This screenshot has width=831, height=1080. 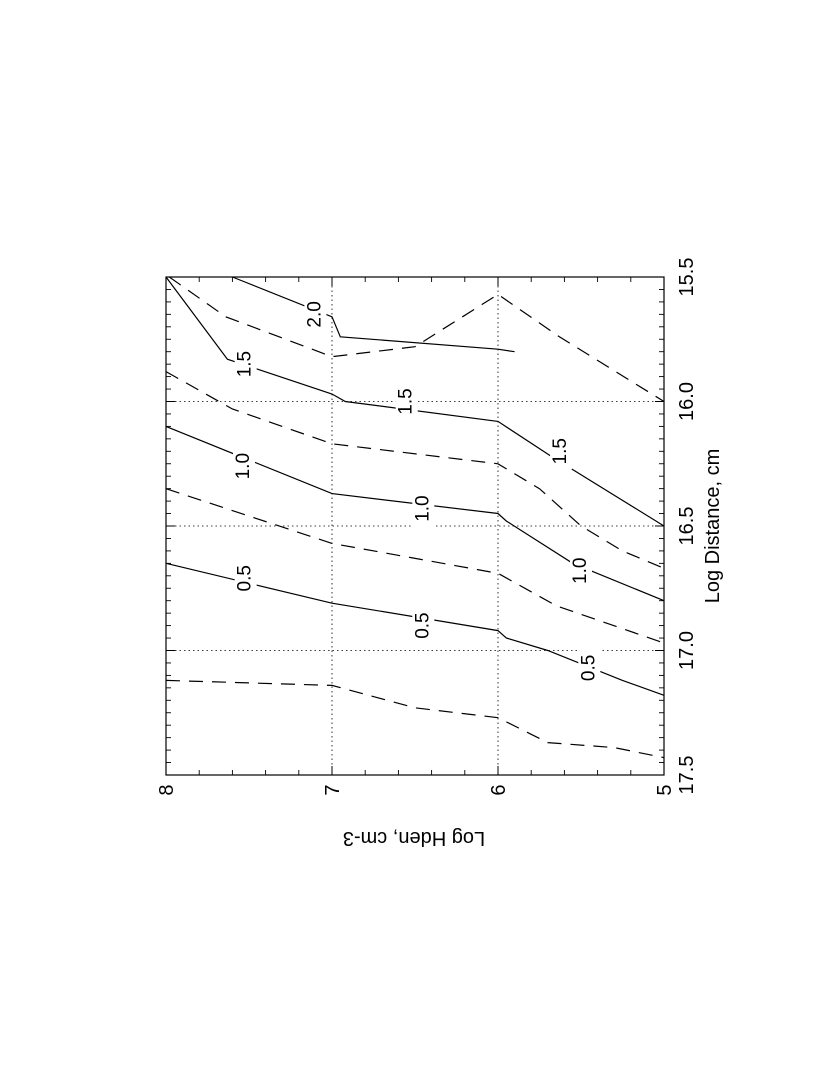 What do you see at coordinates (687, 277) in the screenshot?
I see `x-tick-label: 15.5` at bounding box center [687, 277].